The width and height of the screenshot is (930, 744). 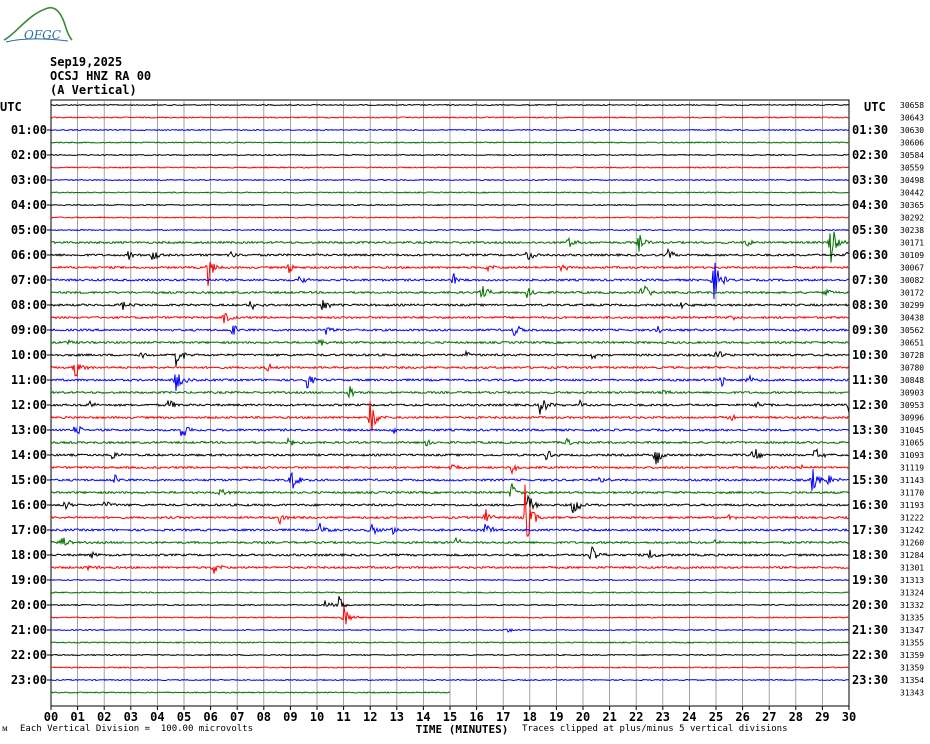 What do you see at coordinates (912, 493) in the screenshot?
I see `trace-count-label: 31170` at bounding box center [912, 493].